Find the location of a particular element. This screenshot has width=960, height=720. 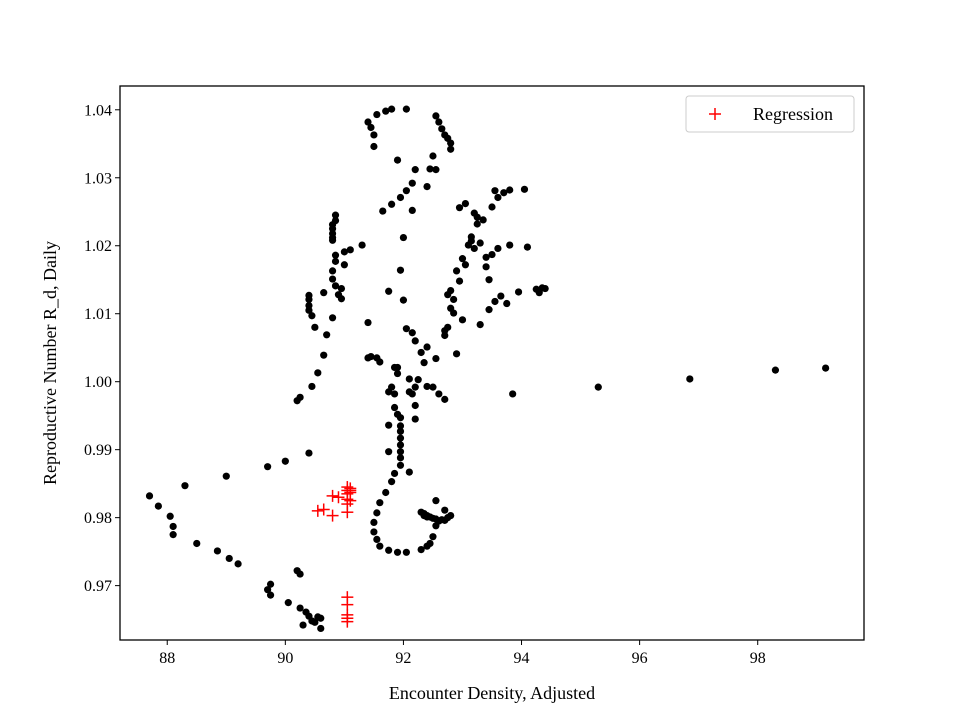

y-axis-label: Reproductive Number R_d, Daily is located at coordinates (50, 363).